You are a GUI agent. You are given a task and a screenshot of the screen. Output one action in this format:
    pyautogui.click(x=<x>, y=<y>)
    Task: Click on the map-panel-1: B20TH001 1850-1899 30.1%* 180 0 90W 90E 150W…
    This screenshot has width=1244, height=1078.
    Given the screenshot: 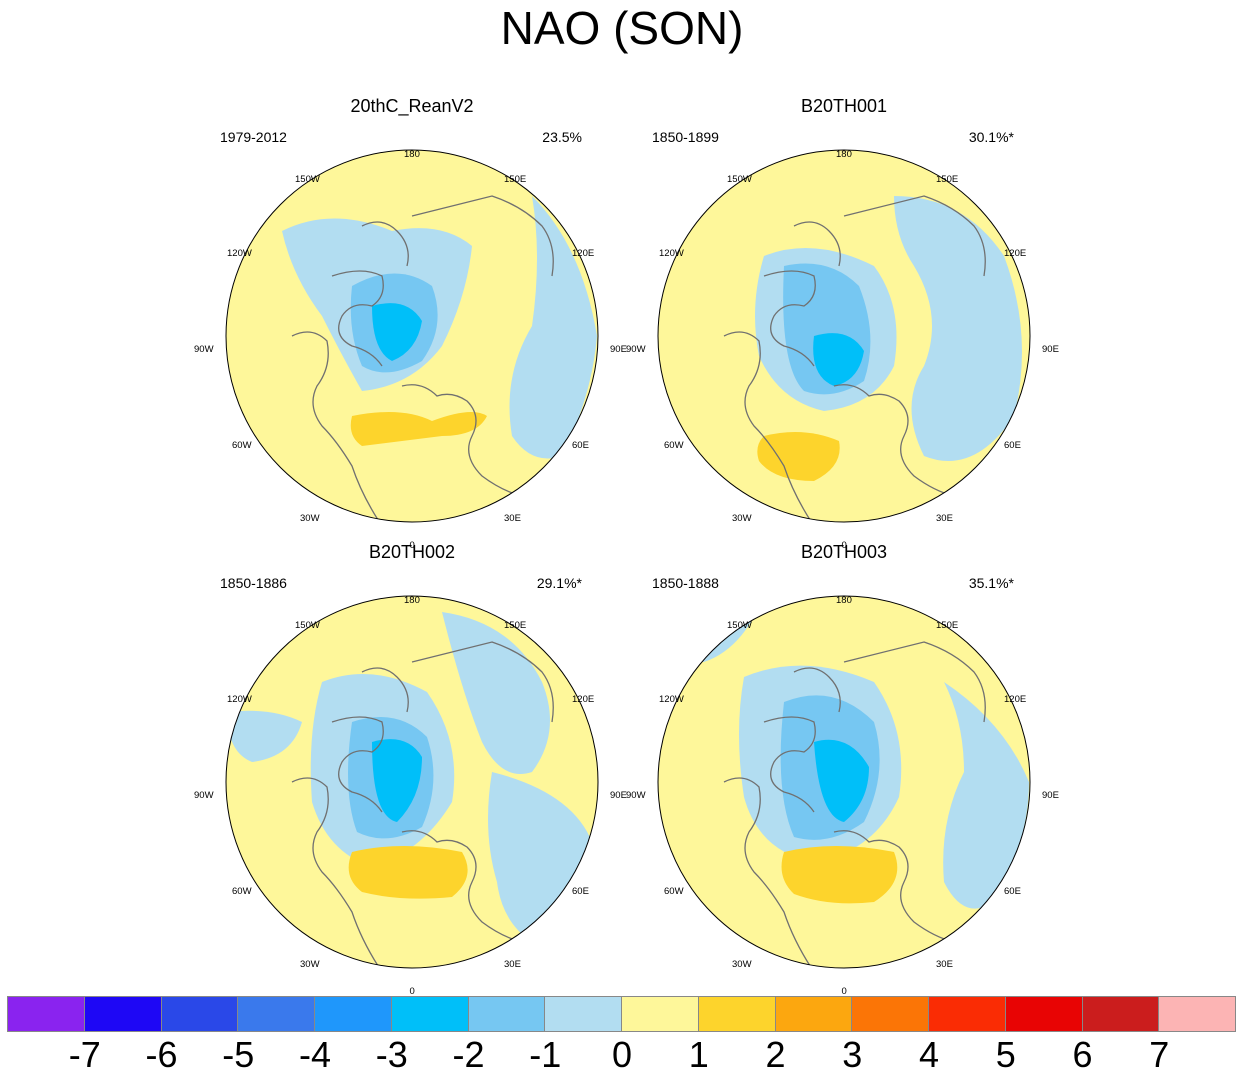 What is the action you would take?
    pyautogui.click(x=842, y=323)
    